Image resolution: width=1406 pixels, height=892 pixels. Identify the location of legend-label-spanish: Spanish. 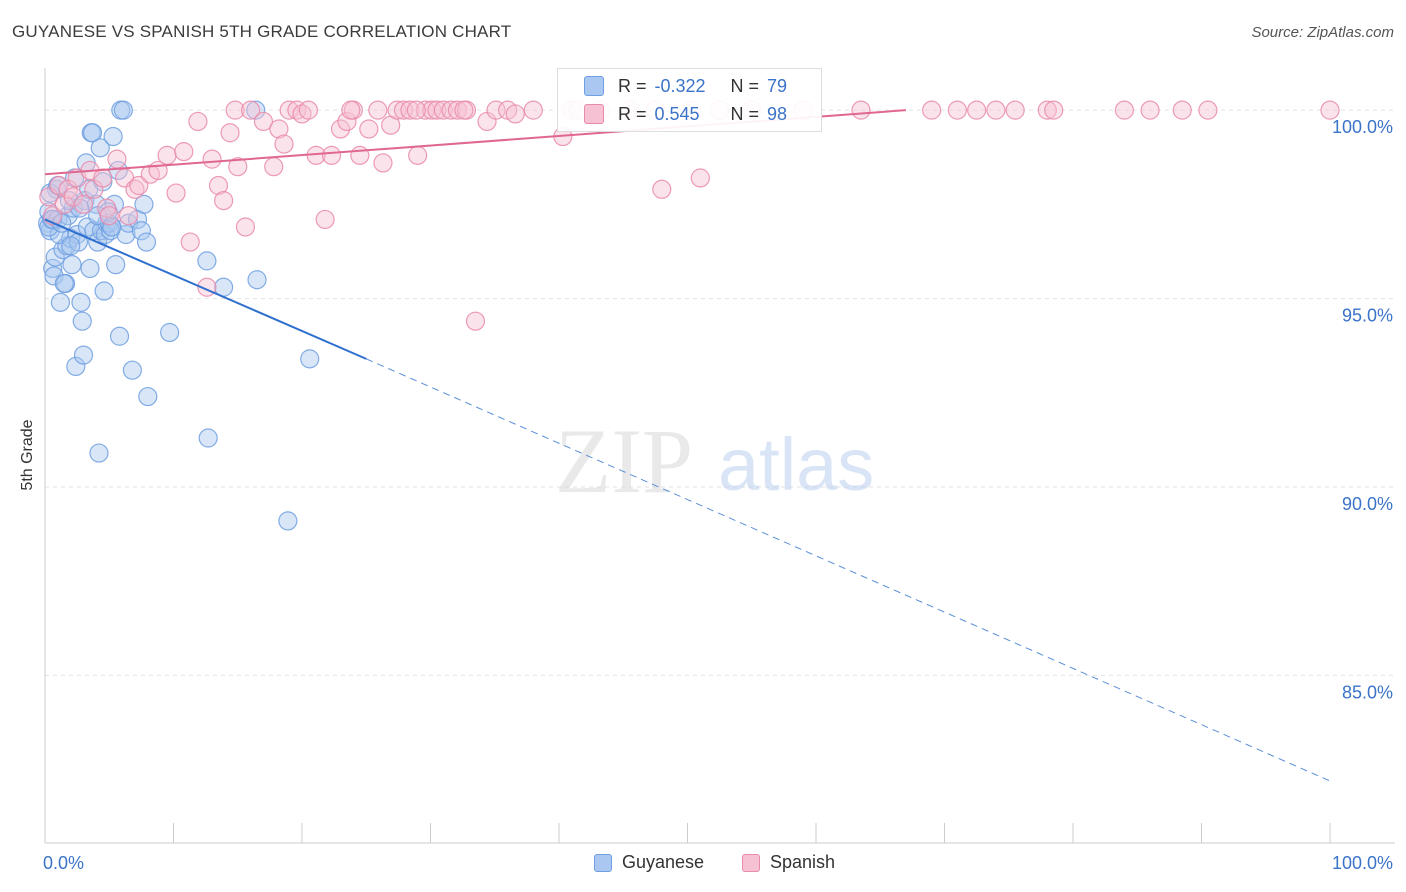
(803, 862).